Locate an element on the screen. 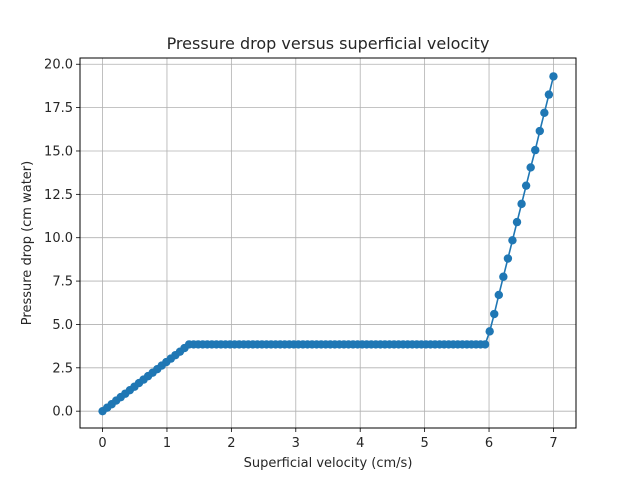 Image resolution: width=640 pixels, height=480 pixels. y-tick-label: 0.0 is located at coordinates (62, 412).